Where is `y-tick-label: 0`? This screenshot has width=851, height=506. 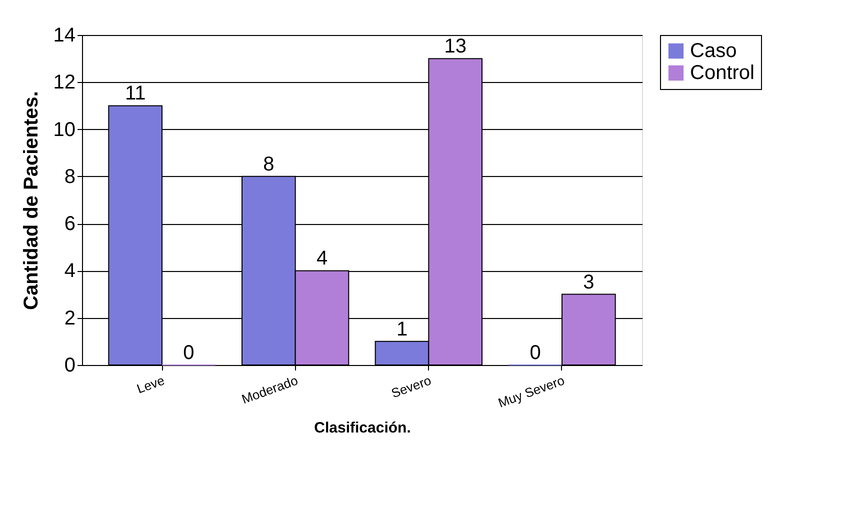
y-tick-label: 0 is located at coordinates (70, 365).